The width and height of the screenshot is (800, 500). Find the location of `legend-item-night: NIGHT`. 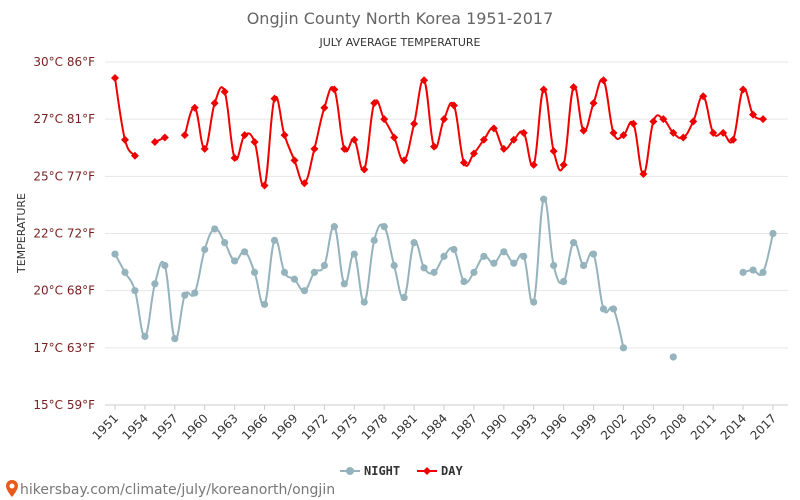

legend-item-night: NIGHT is located at coordinates (370, 471).